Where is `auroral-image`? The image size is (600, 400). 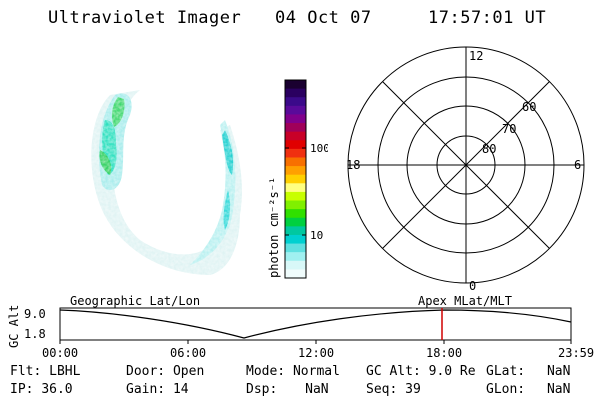
auroral-image is located at coordinates (167, 177).